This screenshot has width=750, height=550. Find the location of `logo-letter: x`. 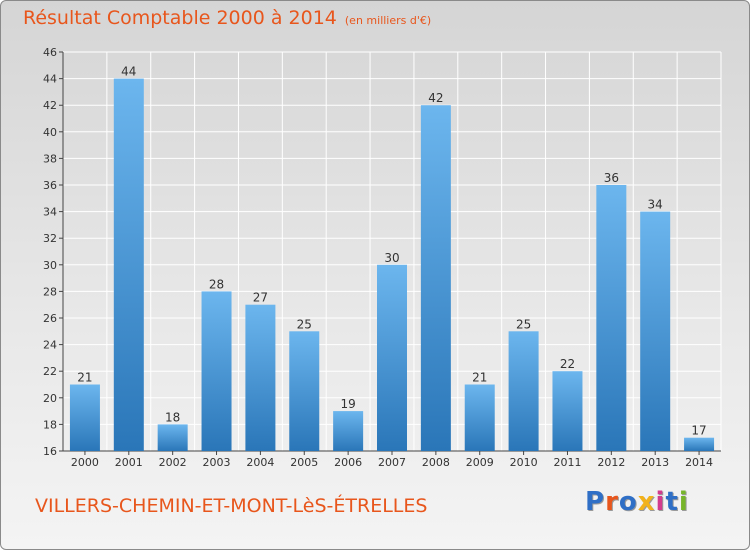

logo-letter: x is located at coordinates (646, 502).